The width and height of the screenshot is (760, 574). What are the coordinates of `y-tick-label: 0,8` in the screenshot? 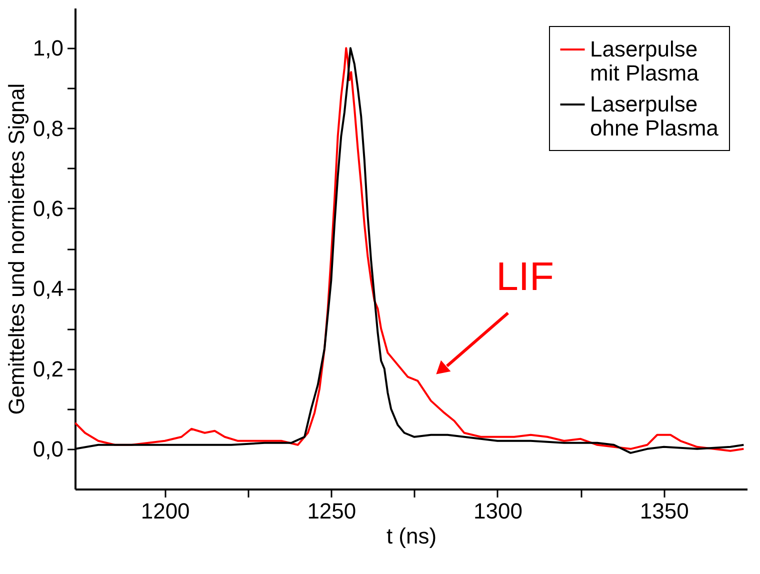 It's located at (48, 128).